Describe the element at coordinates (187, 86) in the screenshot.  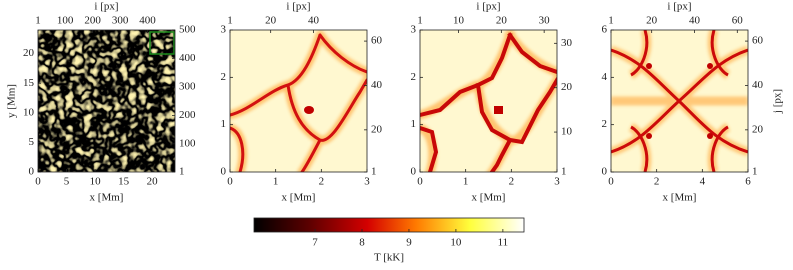
I see `y2-tick-label: 300` at that location.